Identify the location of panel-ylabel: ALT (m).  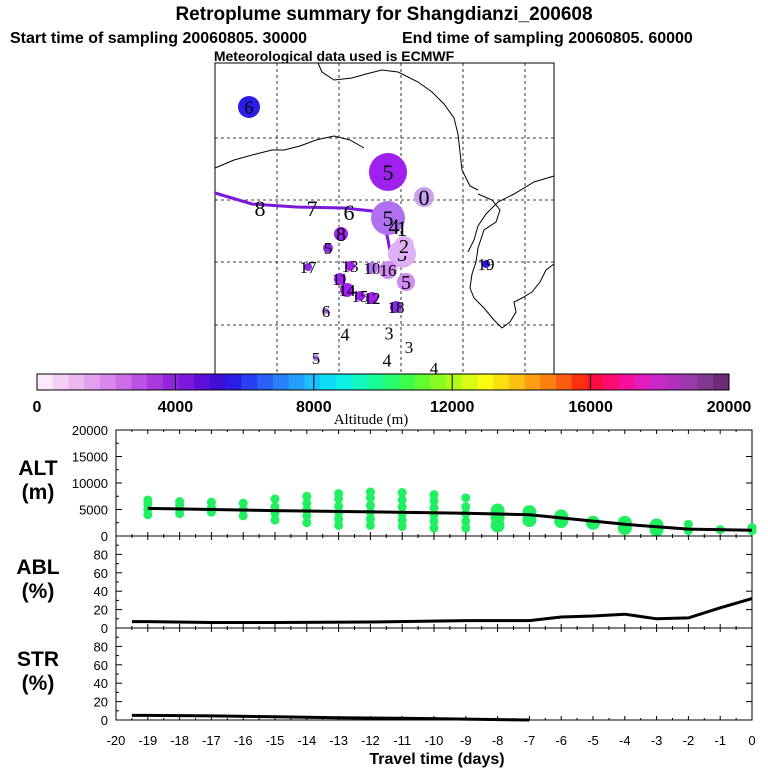
(37, 480).